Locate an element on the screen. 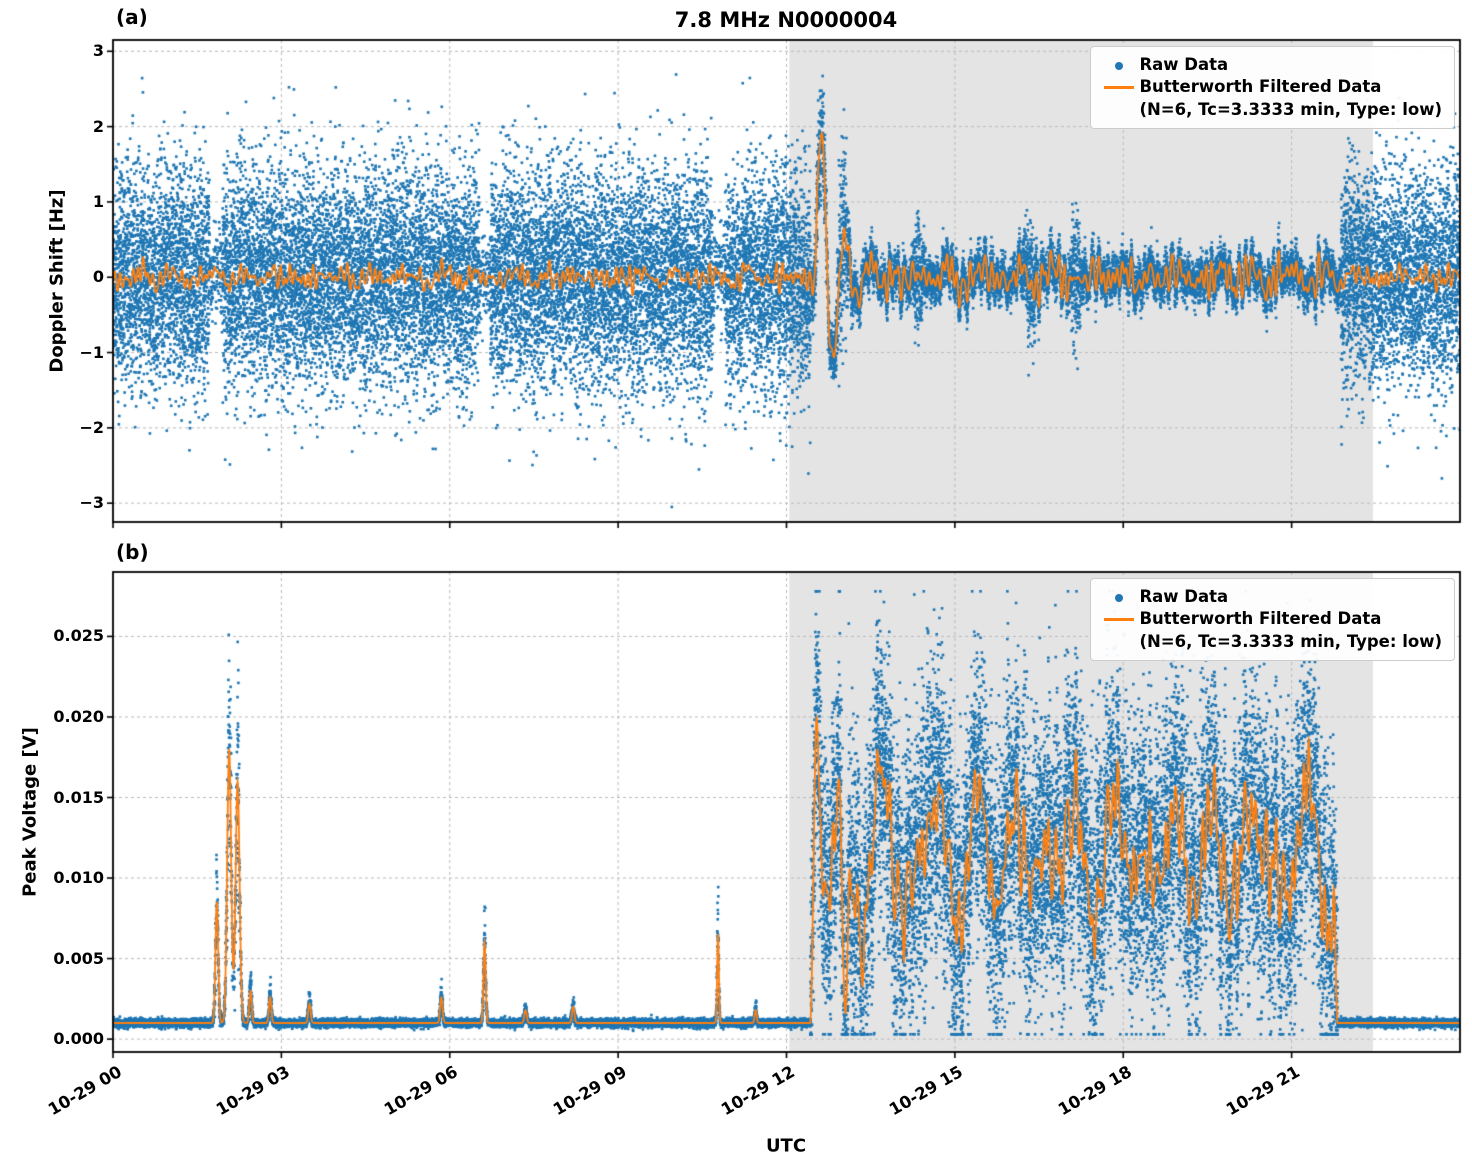 The image size is (1472, 1172). y-tick-label: 0.005 is located at coordinates (78, 958).